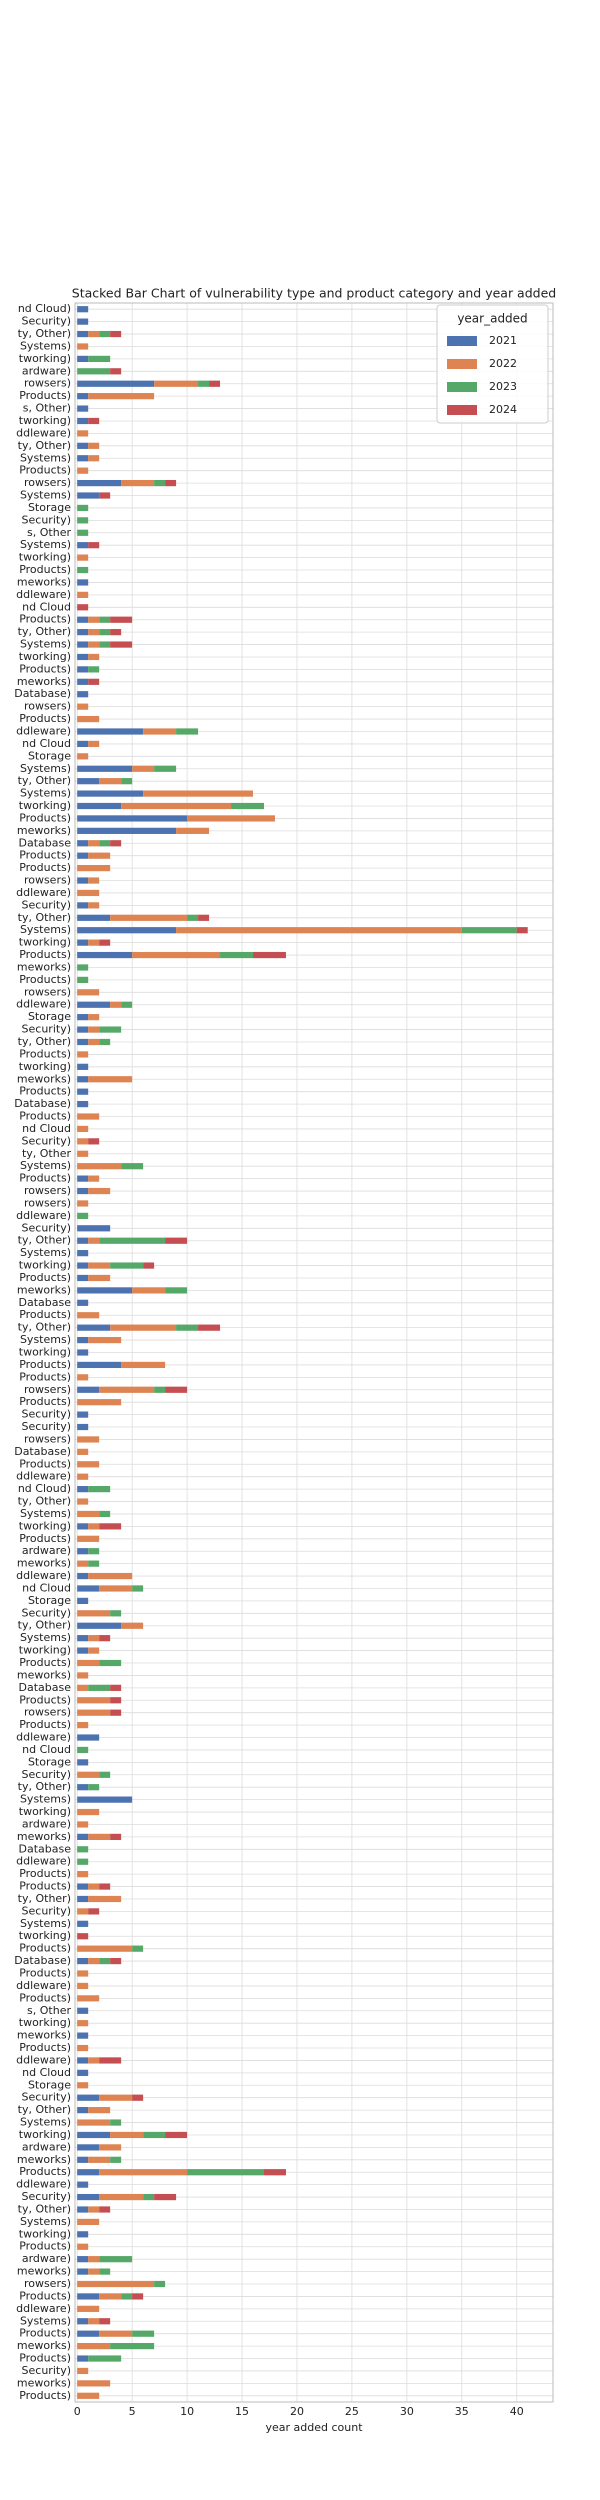 The height and width of the screenshot is (2500, 600). Describe the element at coordinates (462, 364) in the screenshot. I see `legend-swatch` at that location.